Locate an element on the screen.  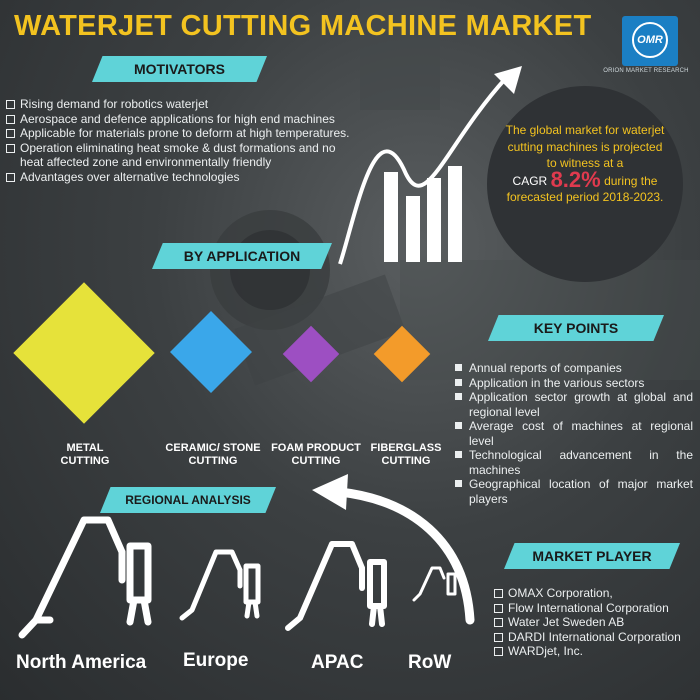
region-apac: APAC is located at coordinates (337, 662).